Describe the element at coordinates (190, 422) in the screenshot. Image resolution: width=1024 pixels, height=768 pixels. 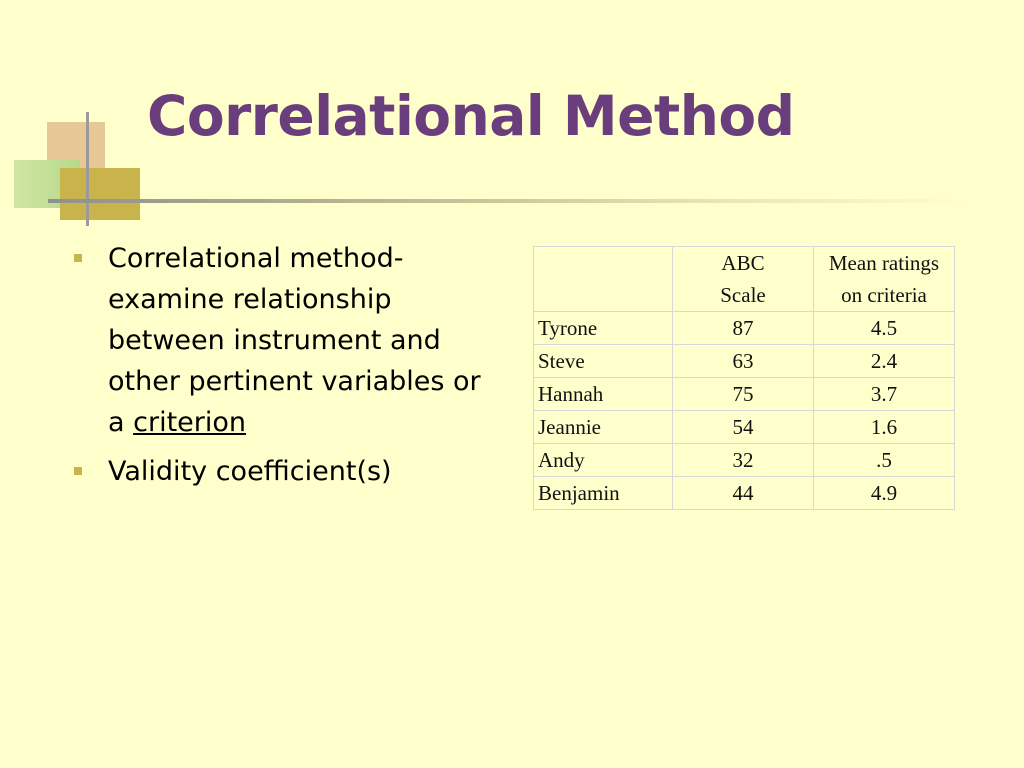
I see `criterion-link: criterion` at that location.